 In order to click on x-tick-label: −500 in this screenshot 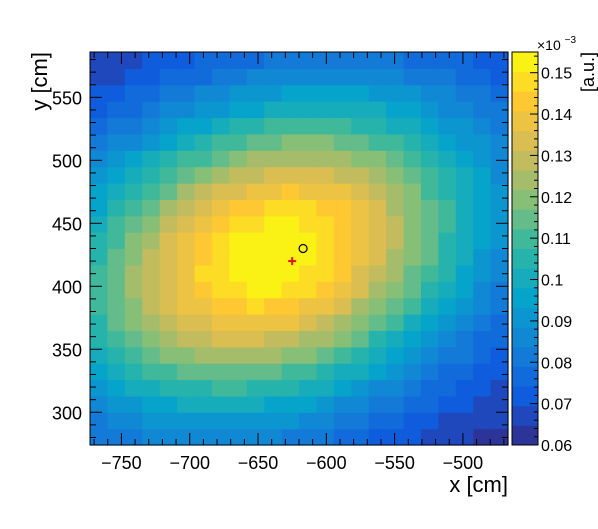, I will do `click(463, 463)`.